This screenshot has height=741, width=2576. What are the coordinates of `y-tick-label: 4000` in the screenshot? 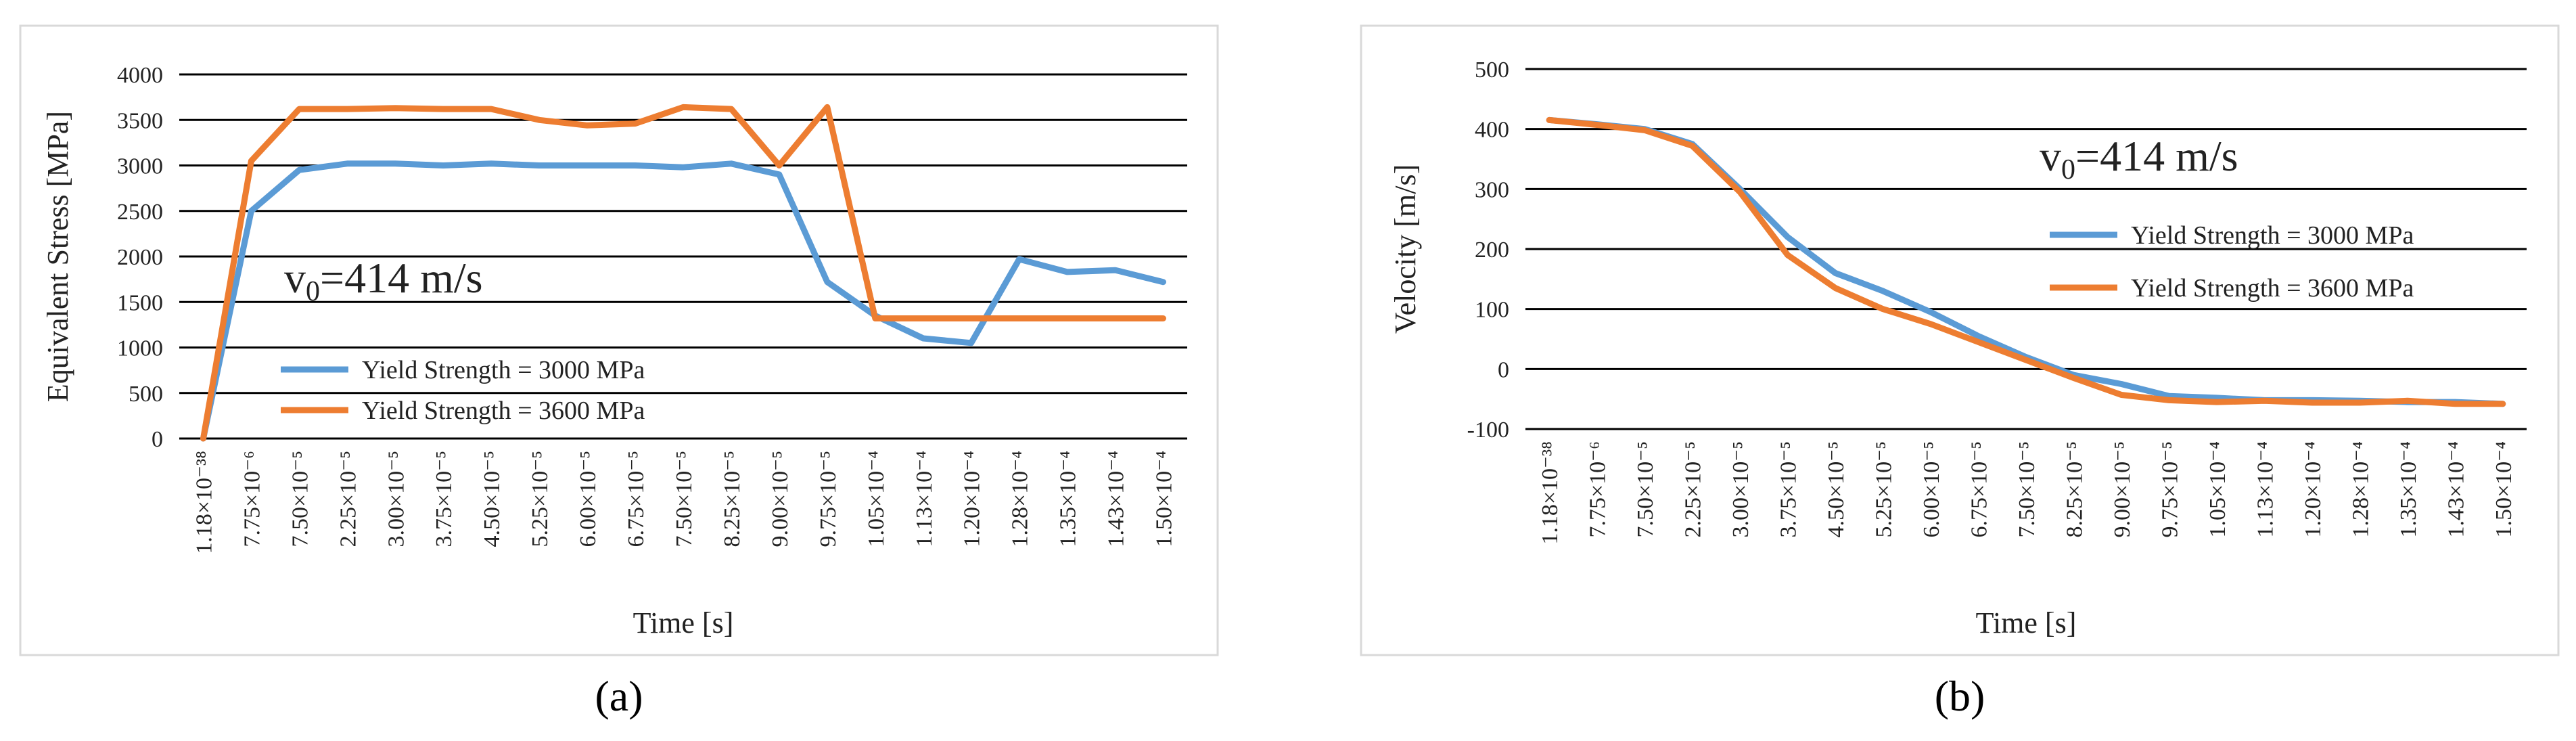 It's located at (140, 75).